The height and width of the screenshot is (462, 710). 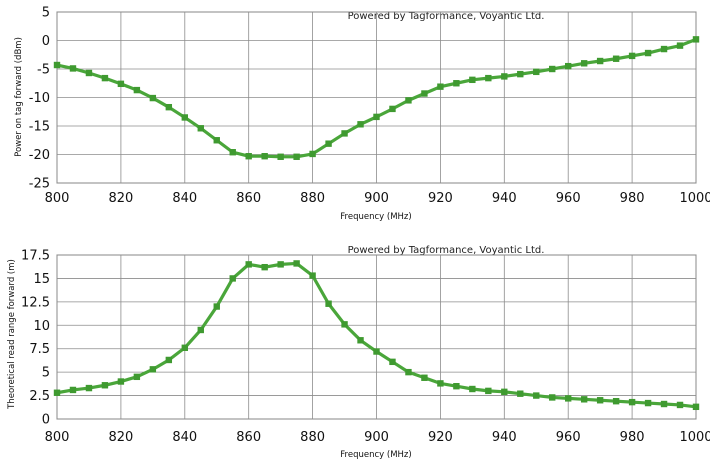 What do you see at coordinates (35, 256) in the screenshot?
I see `y-tick-label: 17.5` at bounding box center [35, 256].